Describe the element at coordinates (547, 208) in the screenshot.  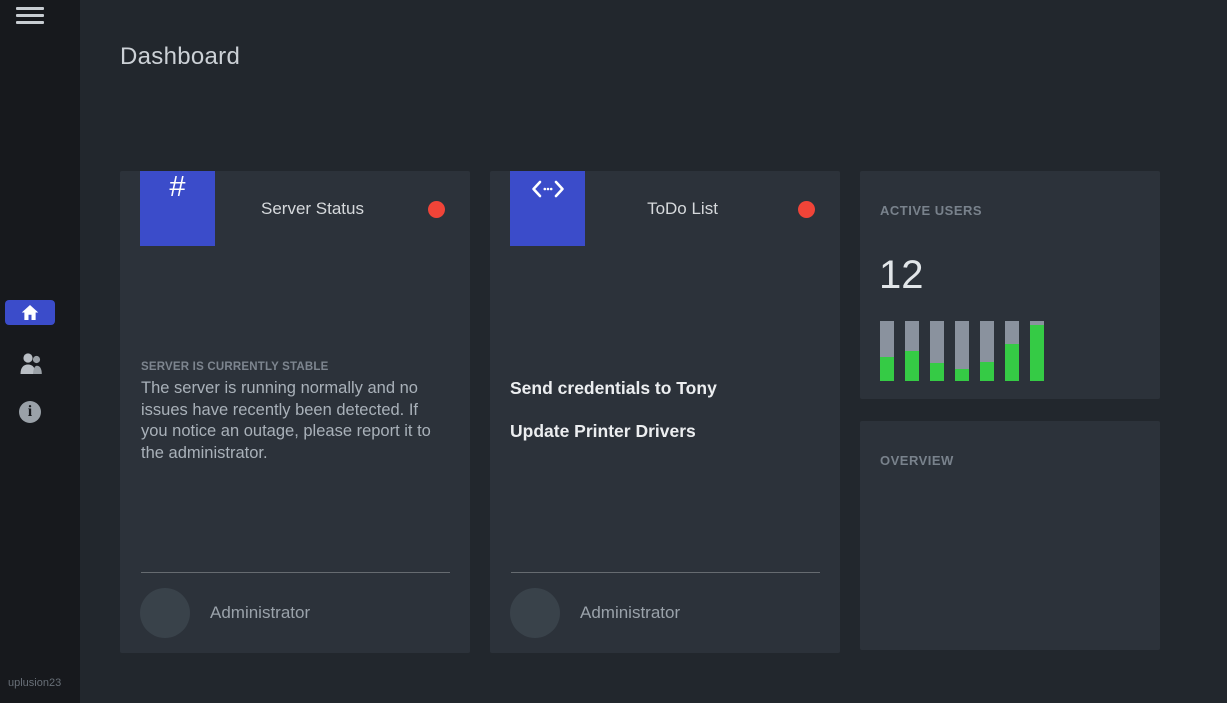
I see `code-icon` at that location.